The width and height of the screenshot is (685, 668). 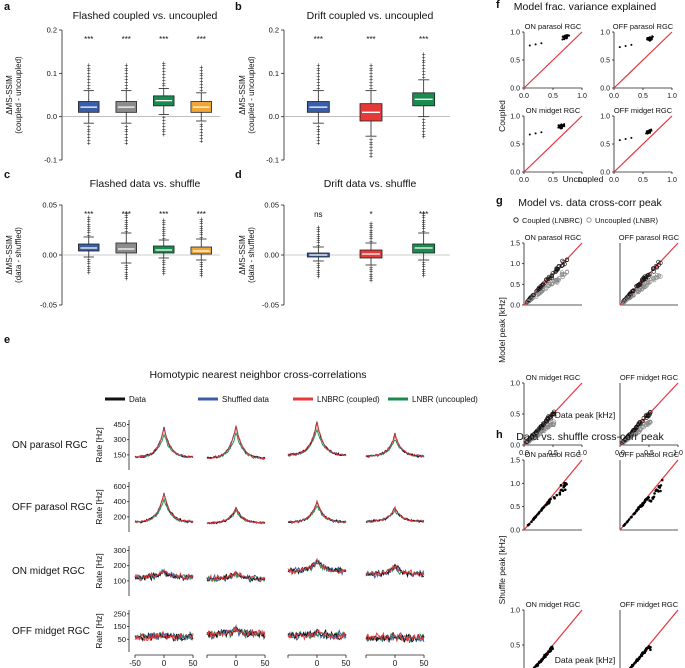 I want to click on panel-letter-h: h, so click(x=499, y=435).